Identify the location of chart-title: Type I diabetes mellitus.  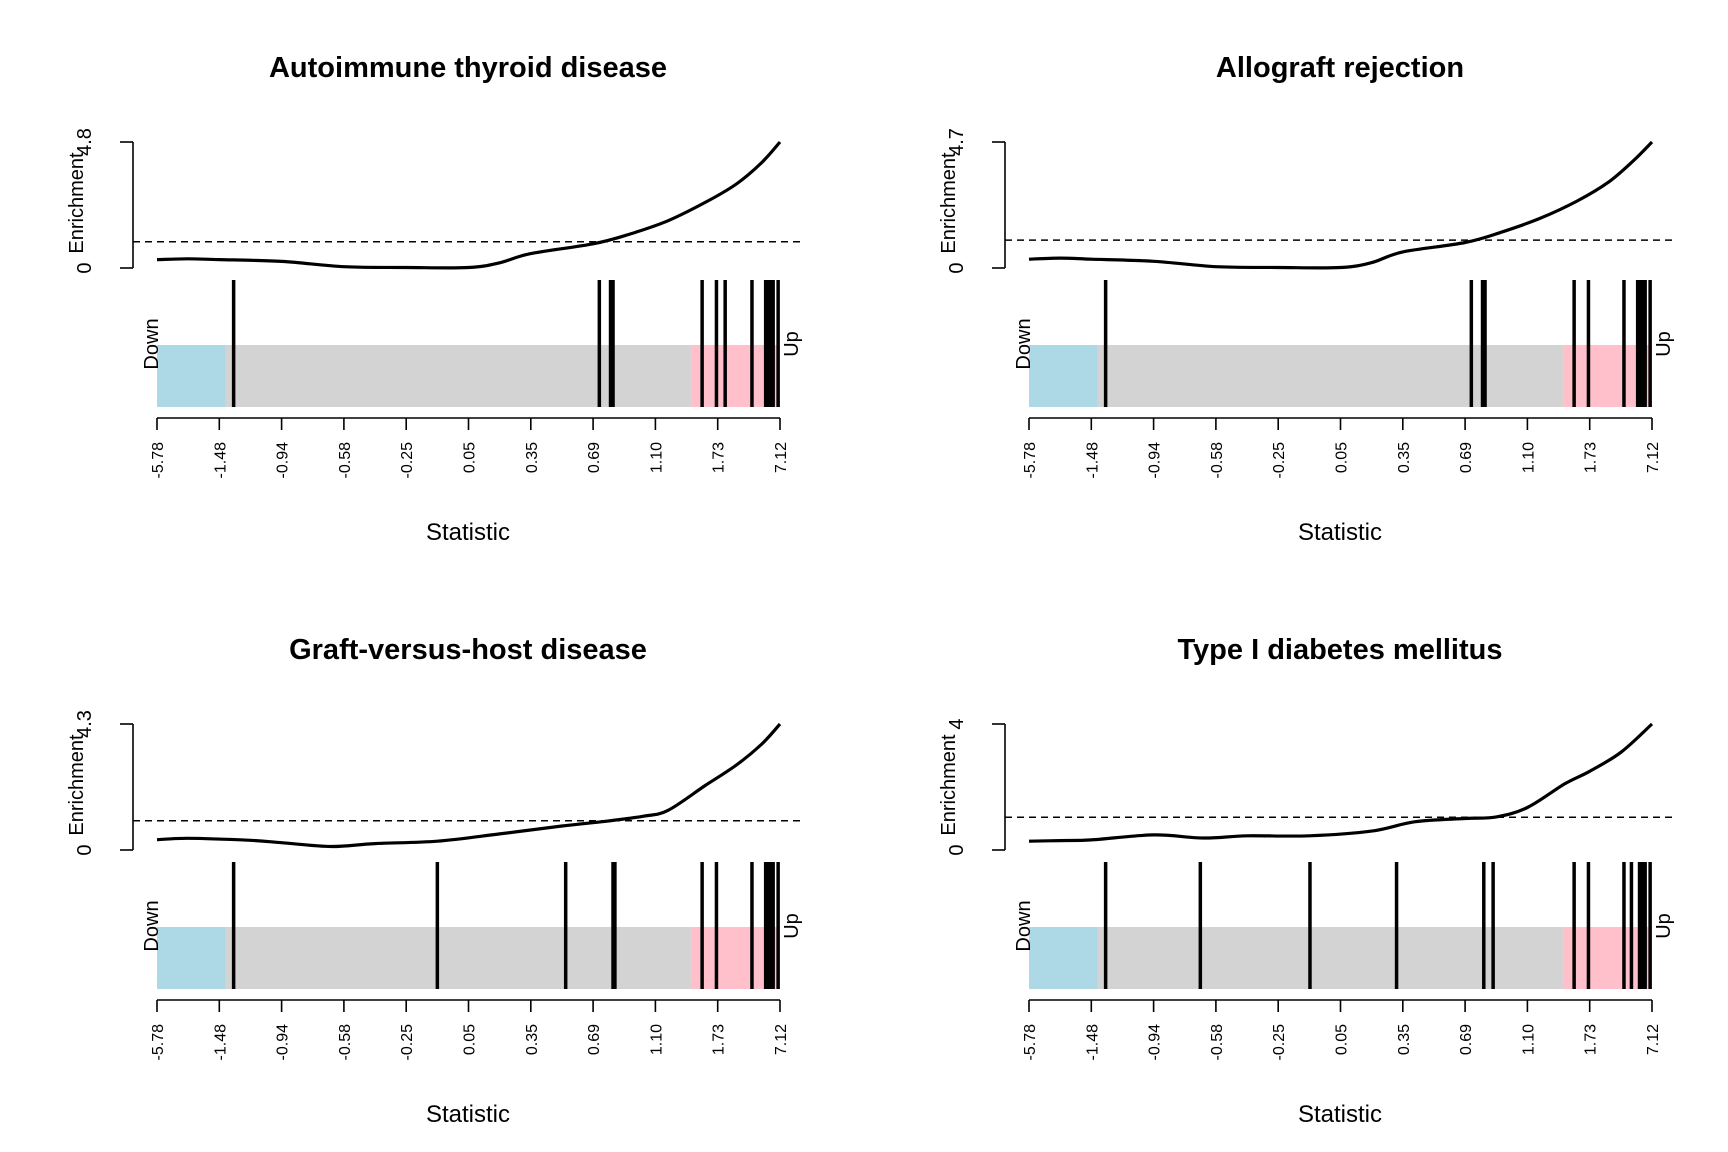
(1339, 650).